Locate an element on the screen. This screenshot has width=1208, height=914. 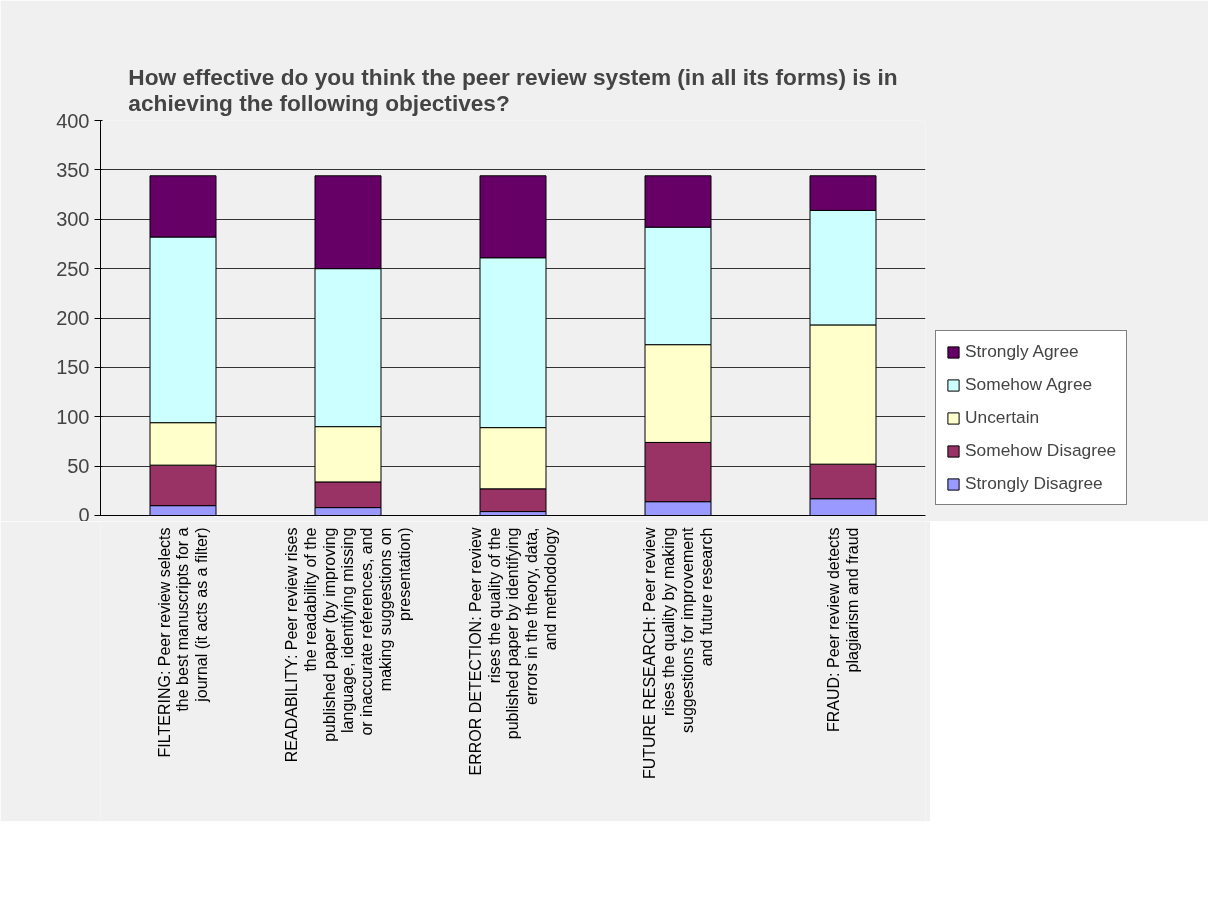
legend-label: Somehow Disagree is located at coordinates (1041, 450).